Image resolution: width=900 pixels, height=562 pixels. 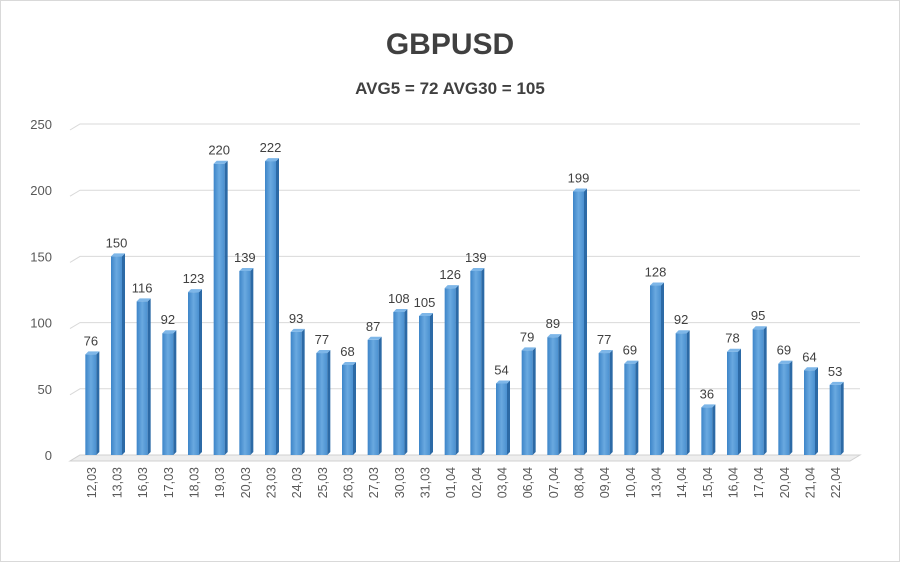 What do you see at coordinates (169, 482) in the screenshot?
I see `x-tick-label: 17,03` at bounding box center [169, 482].